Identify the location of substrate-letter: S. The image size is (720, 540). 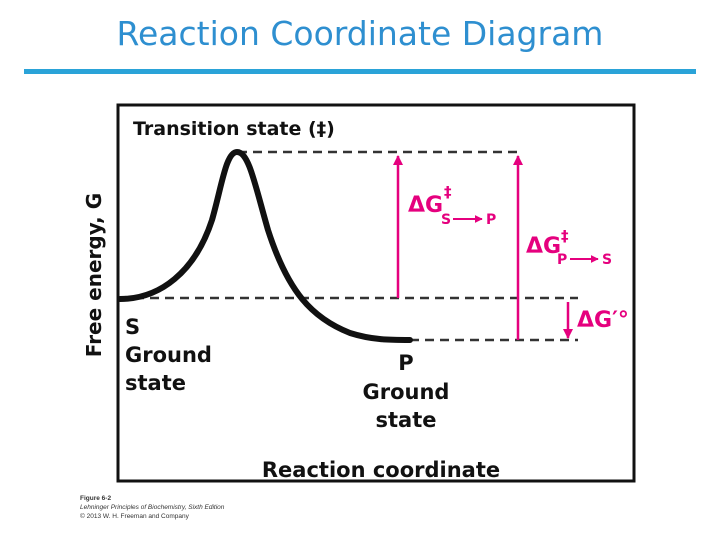
(132, 327).